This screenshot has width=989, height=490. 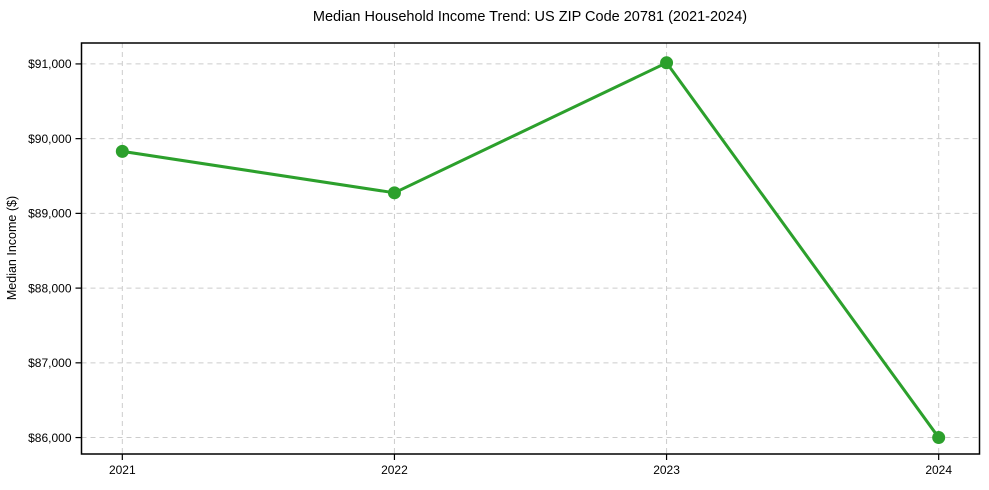 What do you see at coordinates (667, 63) in the screenshot?
I see `data-point-2023` at bounding box center [667, 63].